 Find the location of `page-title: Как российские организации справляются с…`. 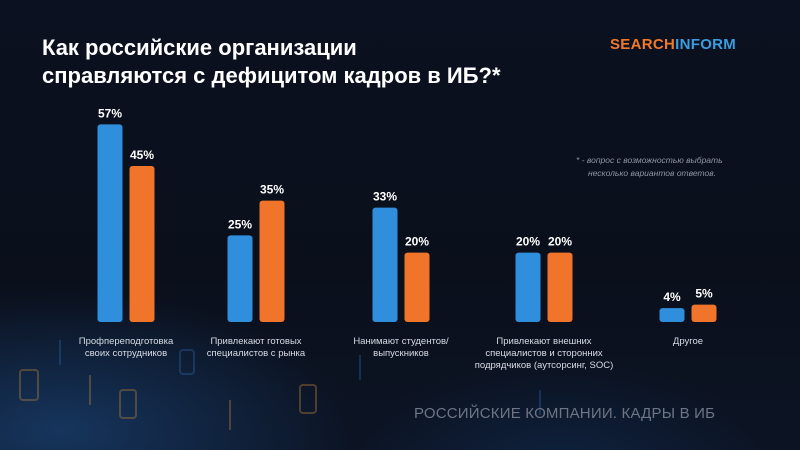

page-title: Как российские организации справляются с… is located at coordinates (302, 62).